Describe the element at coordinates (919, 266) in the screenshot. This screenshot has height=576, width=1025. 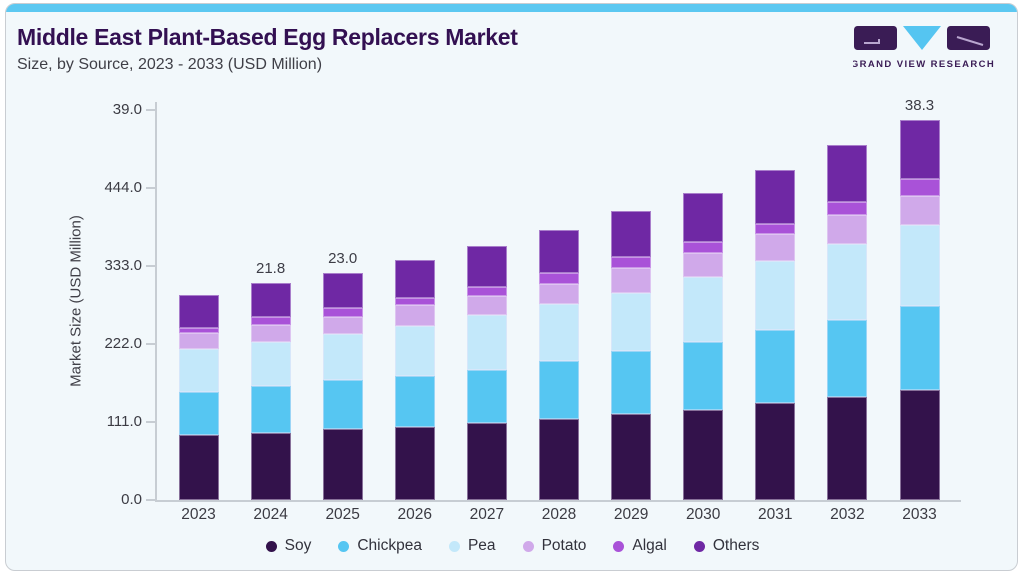
I see `bar-segment-pea-2033` at that location.